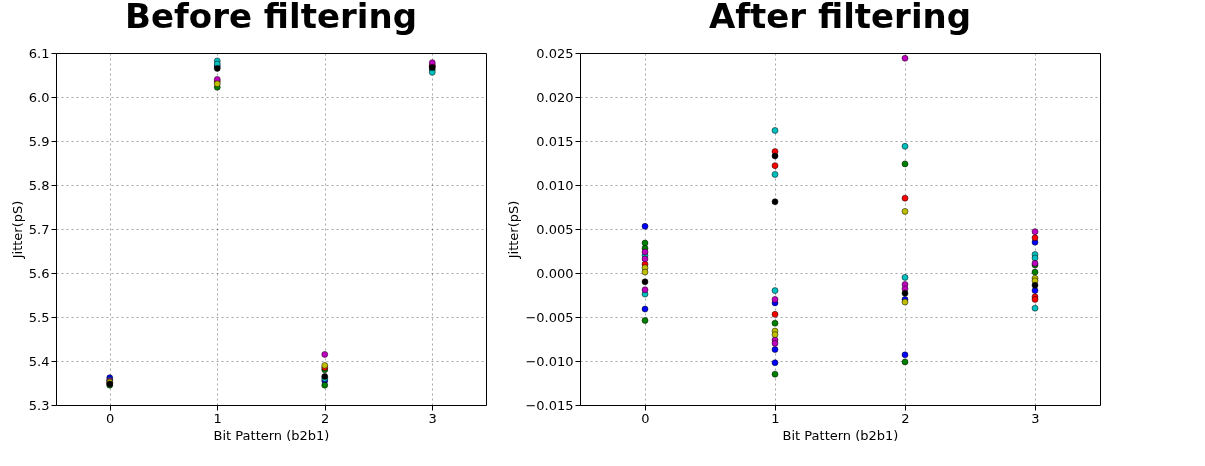 This screenshot has width=1205, height=466. I want to click on y-tick-label: −0.010, so click(549, 361).